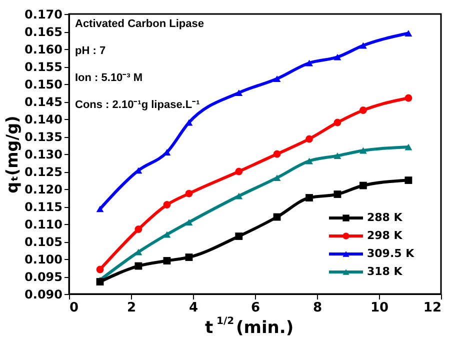  What do you see at coordinates (131, 308) in the screenshot?
I see `x-tick-label: 2` at bounding box center [131, 308].